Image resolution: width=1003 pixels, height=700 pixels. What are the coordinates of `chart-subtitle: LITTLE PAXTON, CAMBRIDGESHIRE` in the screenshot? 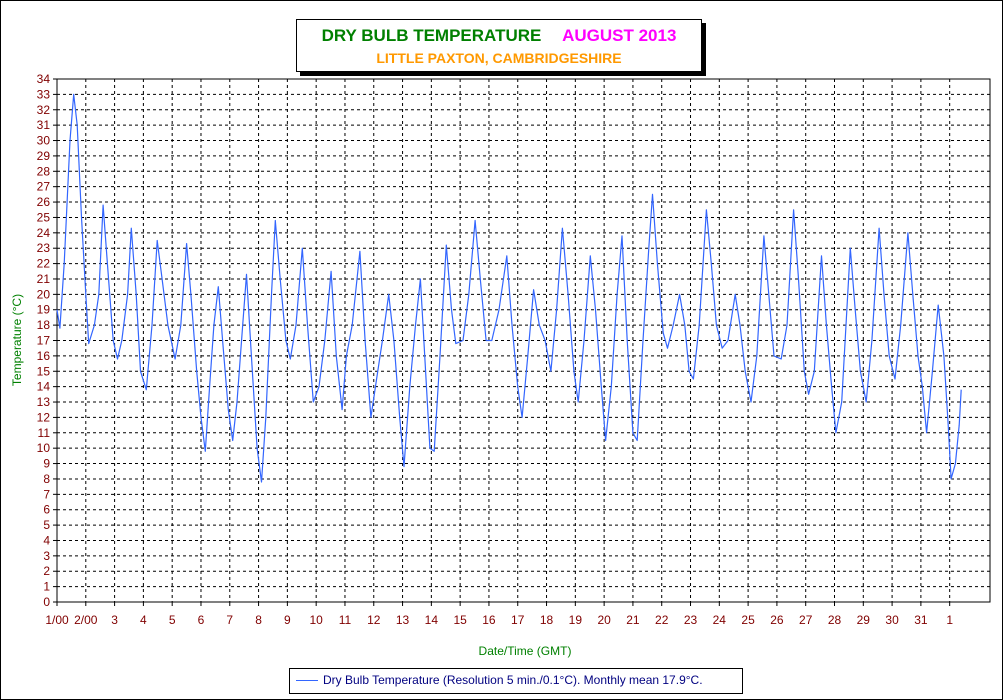 It's located at (499, 58).